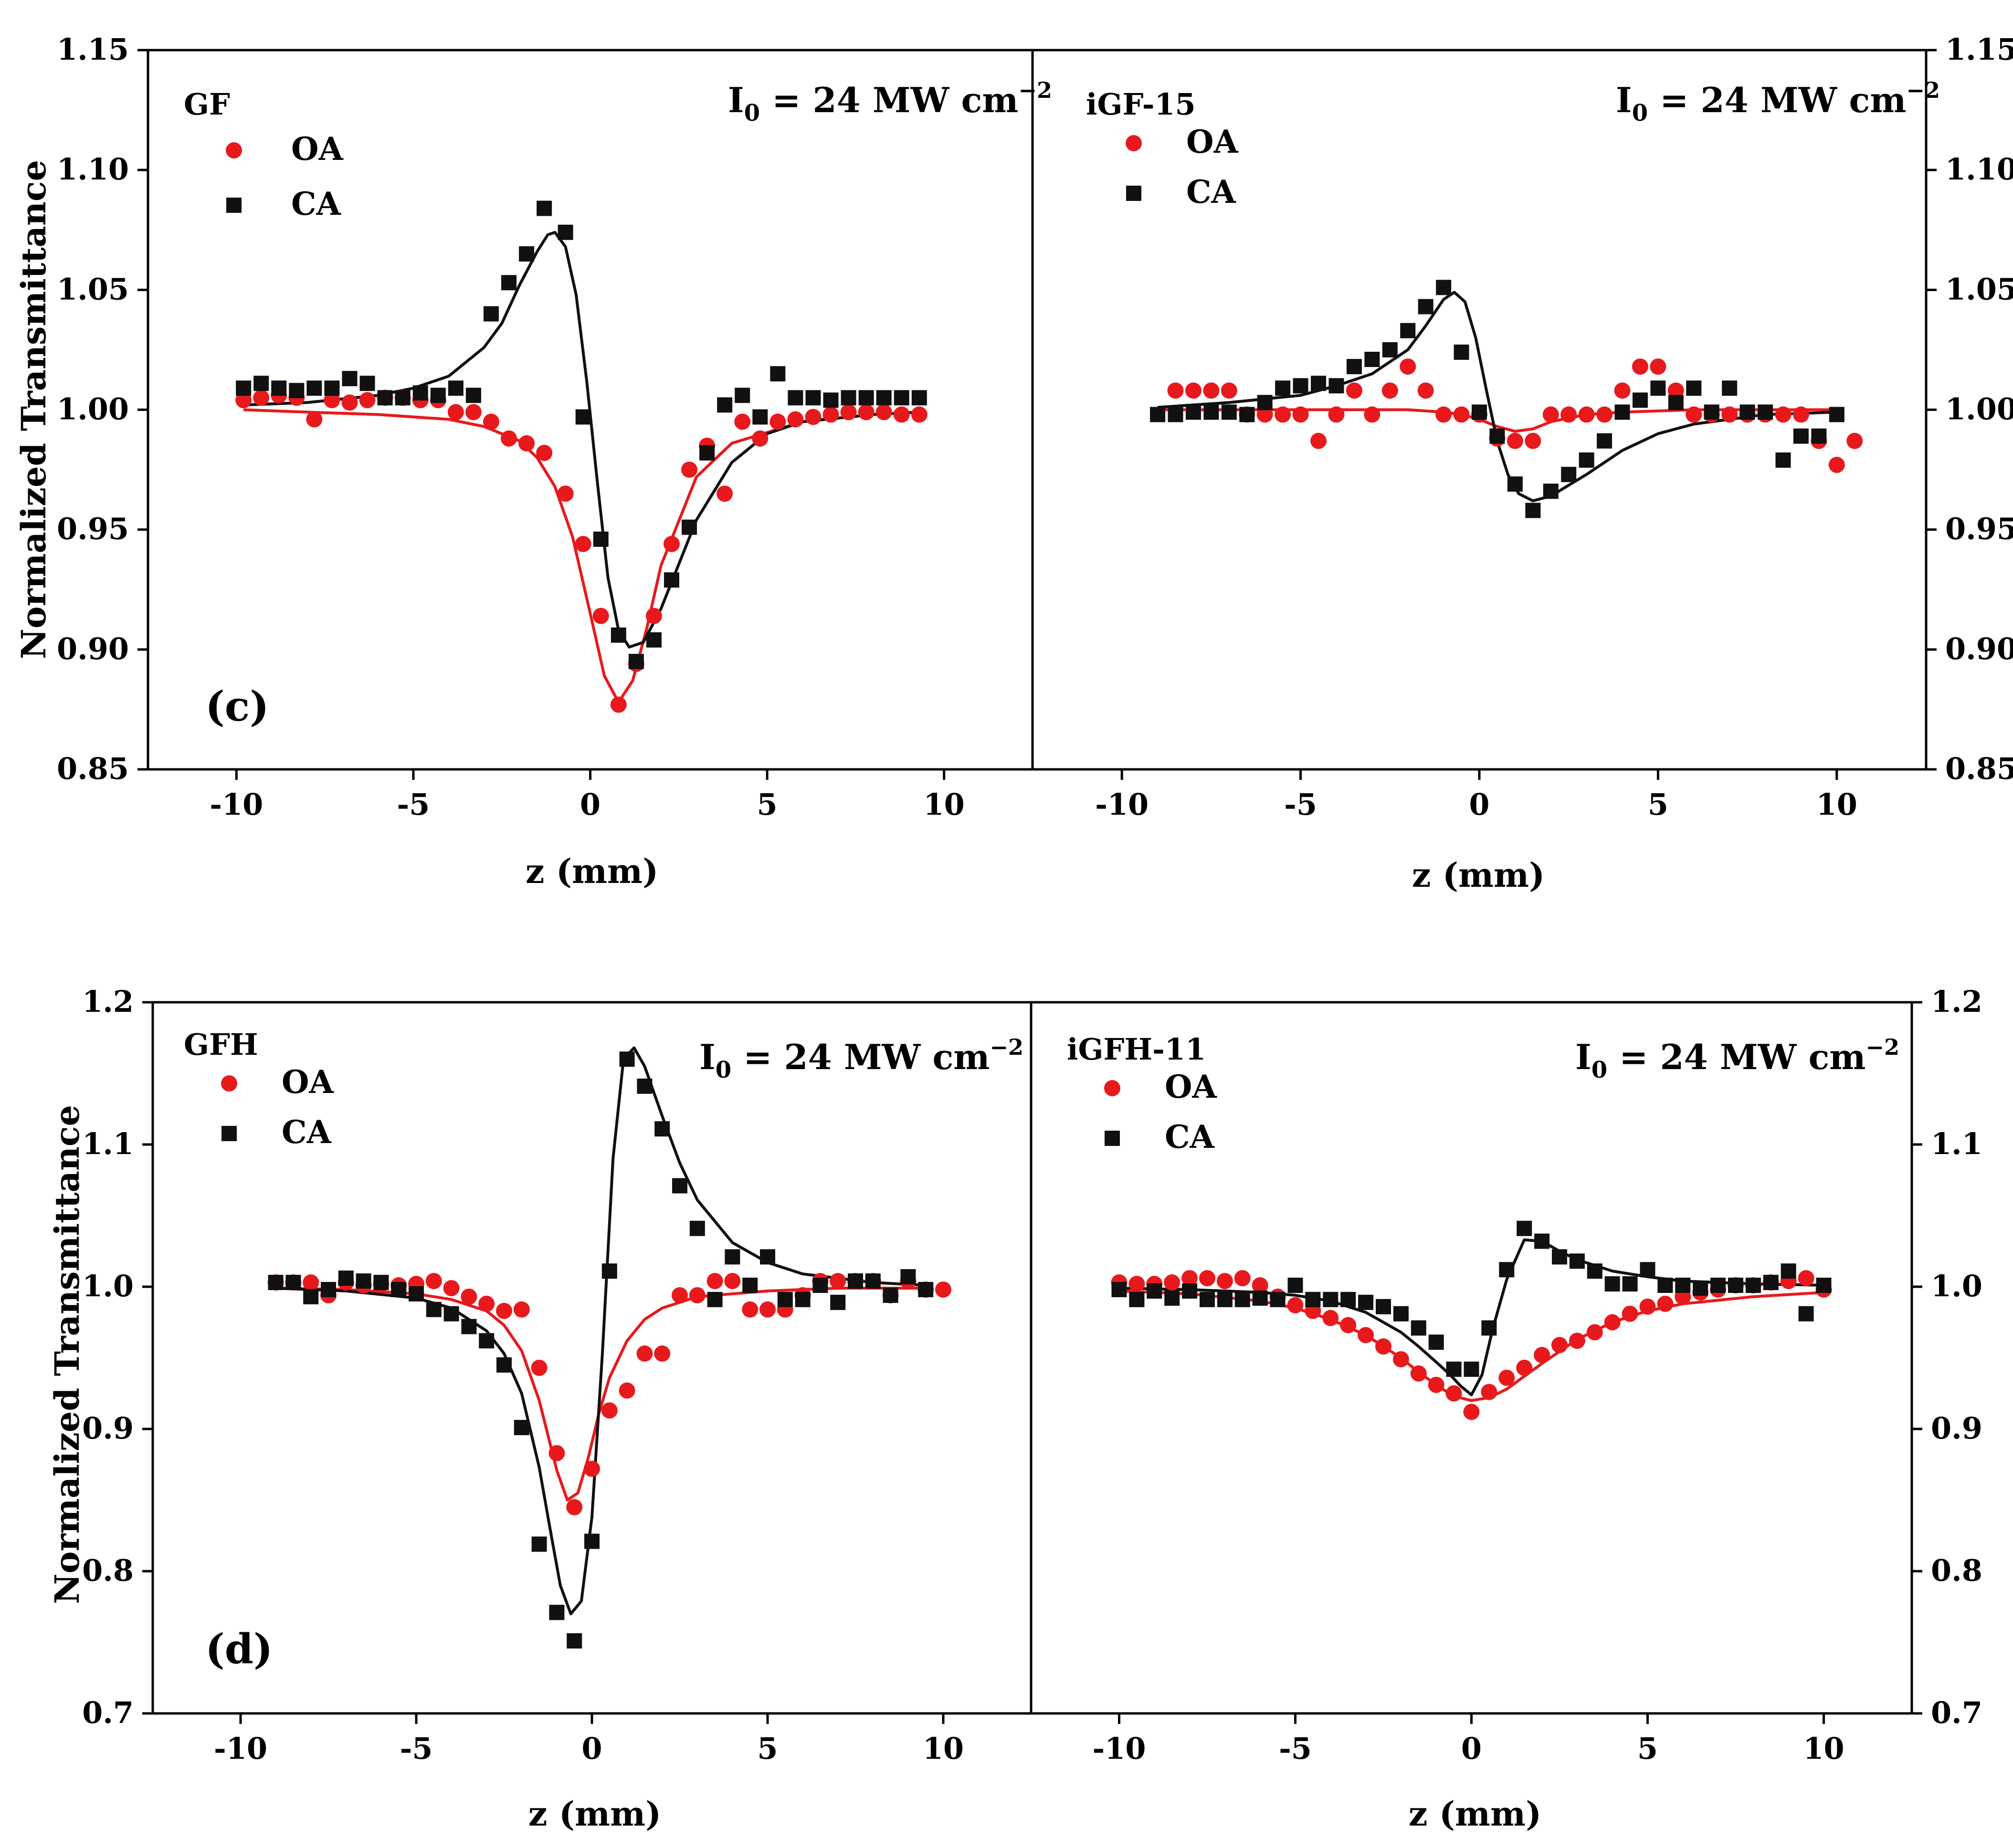 The height and width of the screenshot is (1848, 2013). I want to click on bottom-left-xlabel: z (mm), so click(595, 1814).